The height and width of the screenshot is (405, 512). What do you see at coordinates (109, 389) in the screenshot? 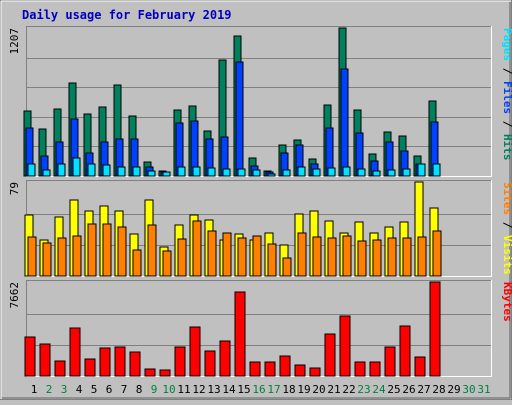
I see `x-tick-label: 6` at bounding box center [109, 389].